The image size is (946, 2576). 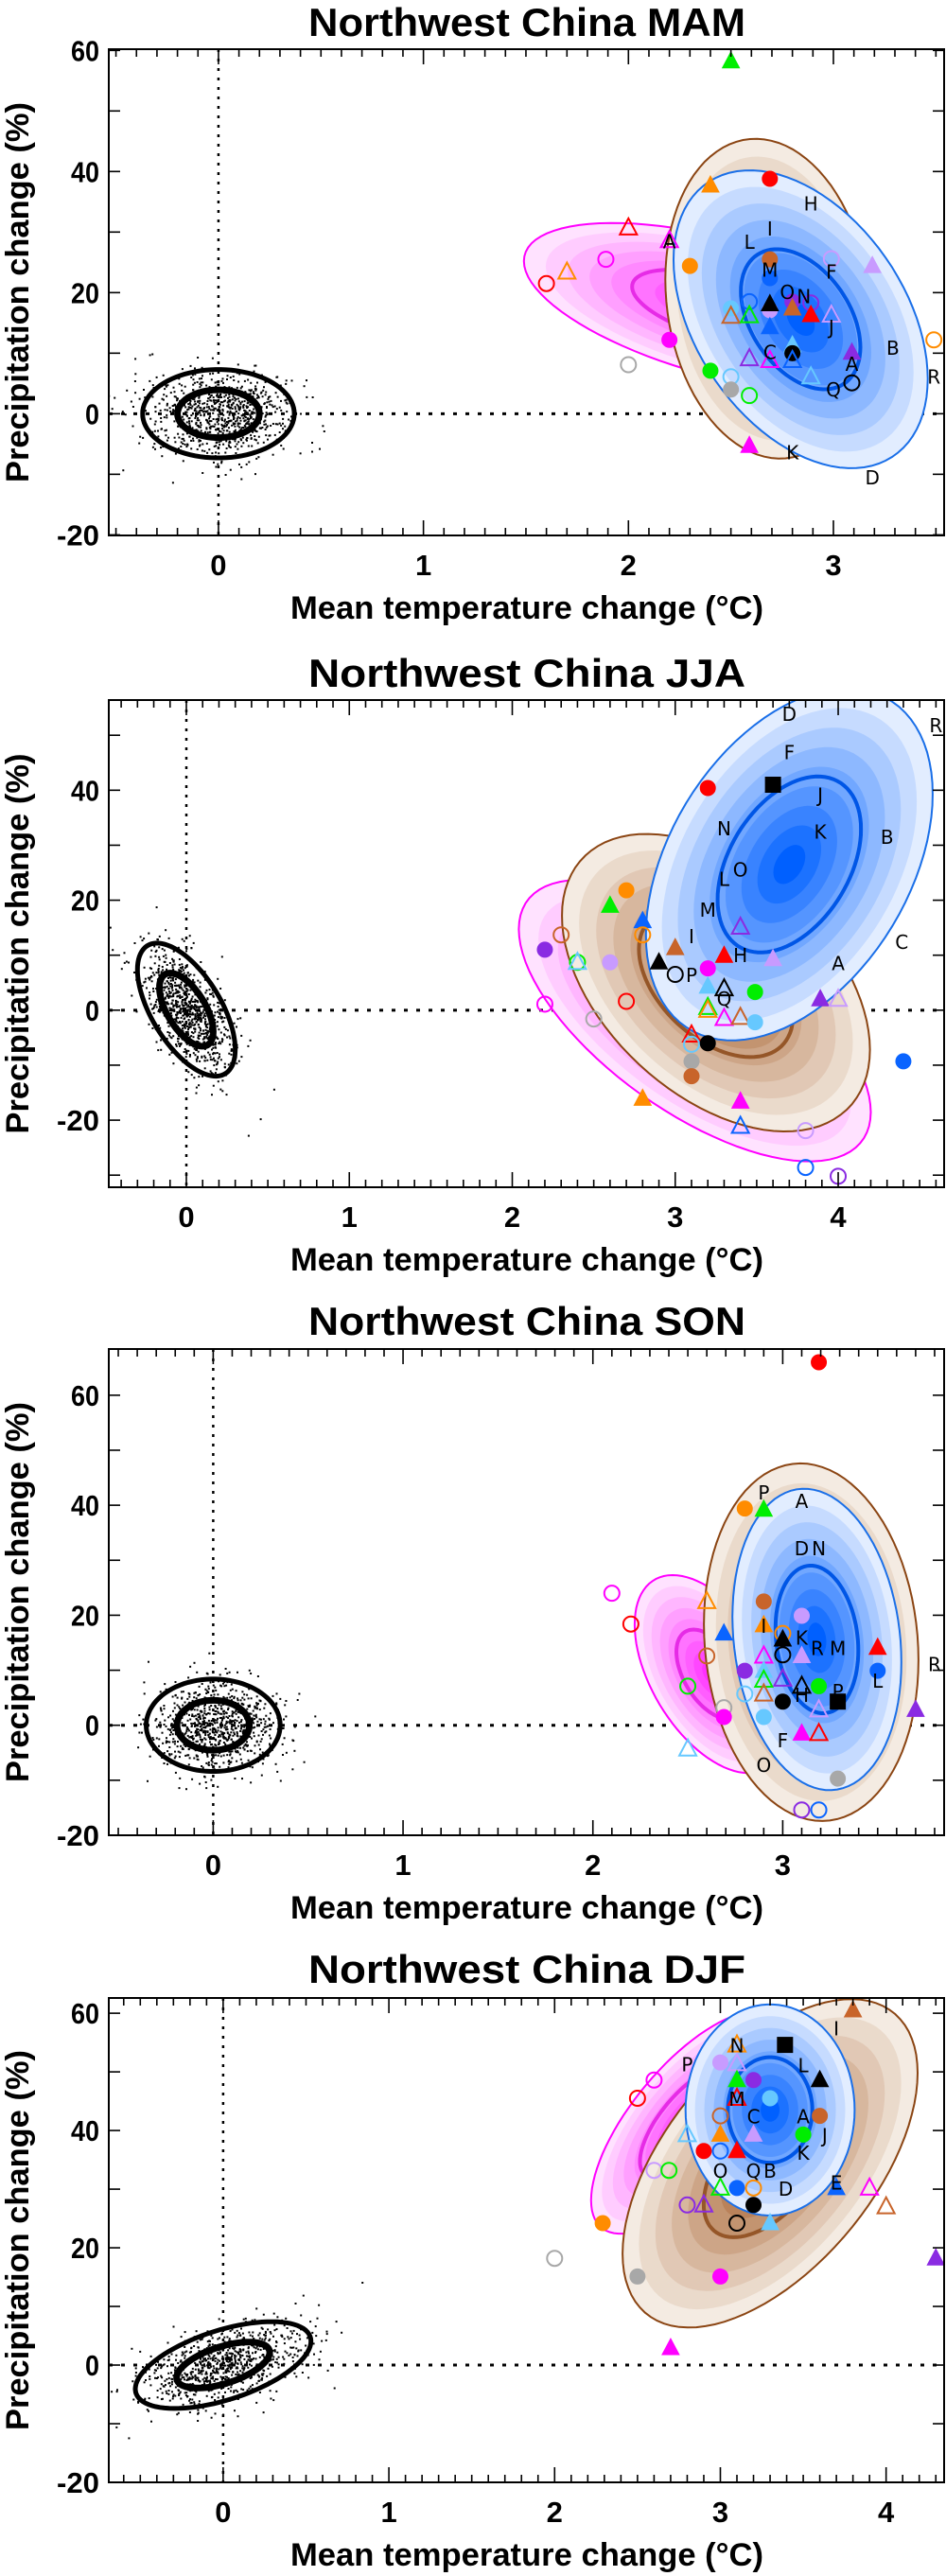 What do you see at coordinates (764, 1624) in the screenshot?
I see `marker-triangle-orange` at bounding box center [764, 1624].